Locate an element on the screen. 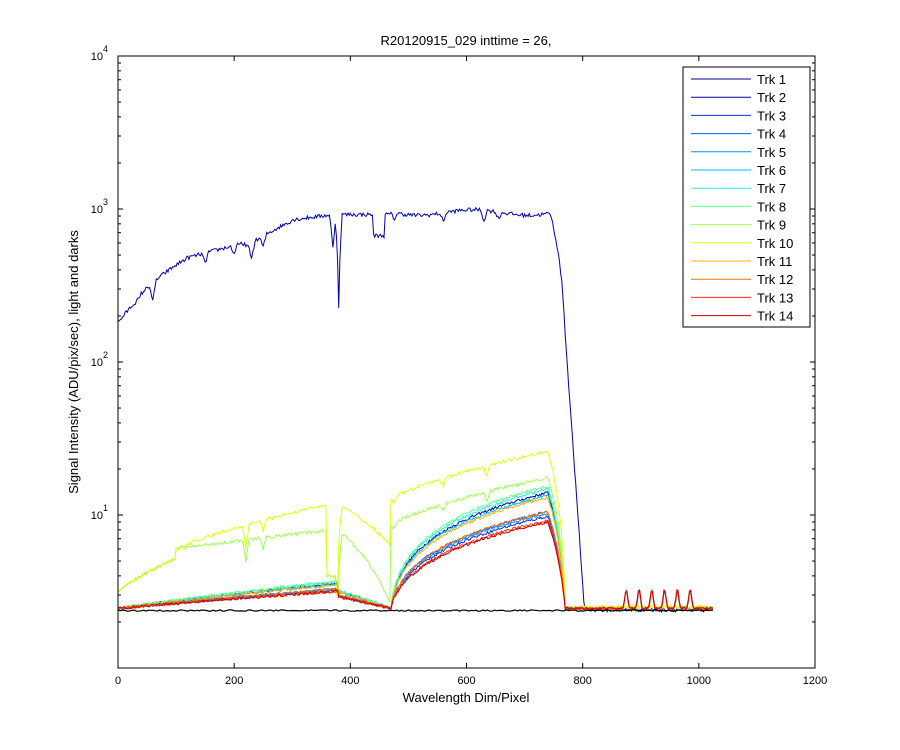 The width and height of the screenshot is (900, 750). legend-label: Trk 6 is located at coordinates (771, 170).